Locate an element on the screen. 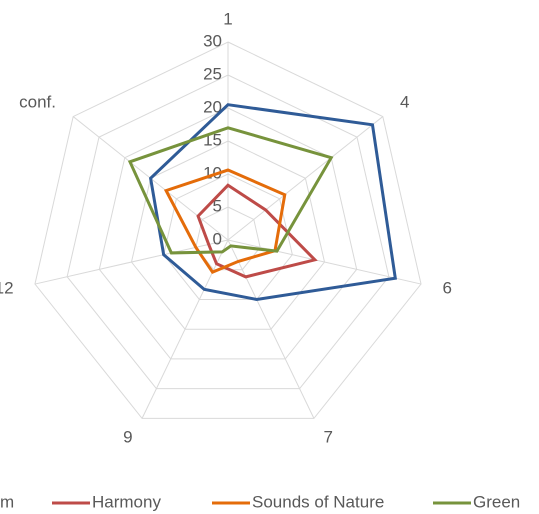 This screenshot has width=539, height=514. legend-label: Green is located at coordinates (496, 501).